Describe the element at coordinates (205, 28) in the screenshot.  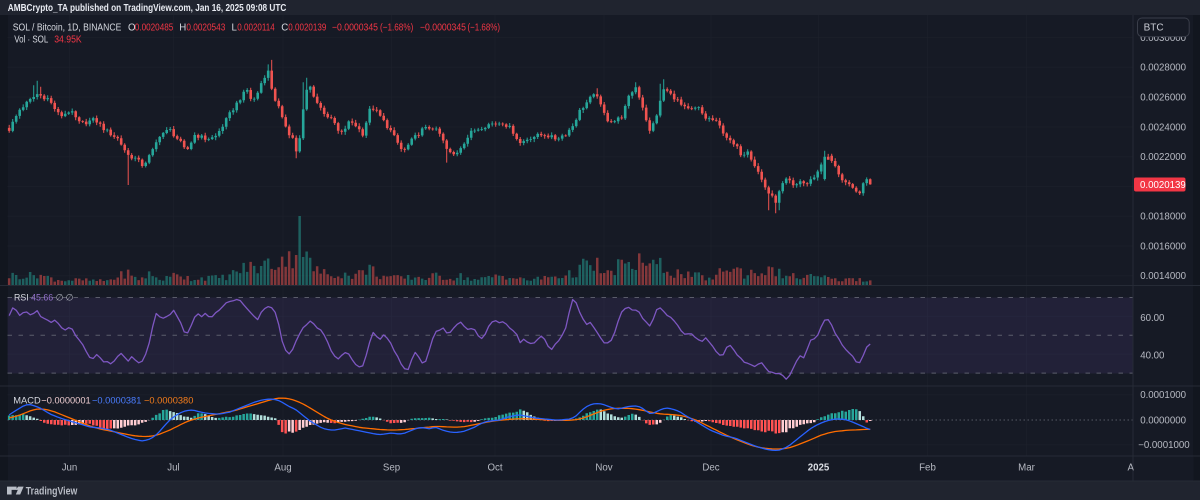
I see `svg-text: 0.0020543` at that location.